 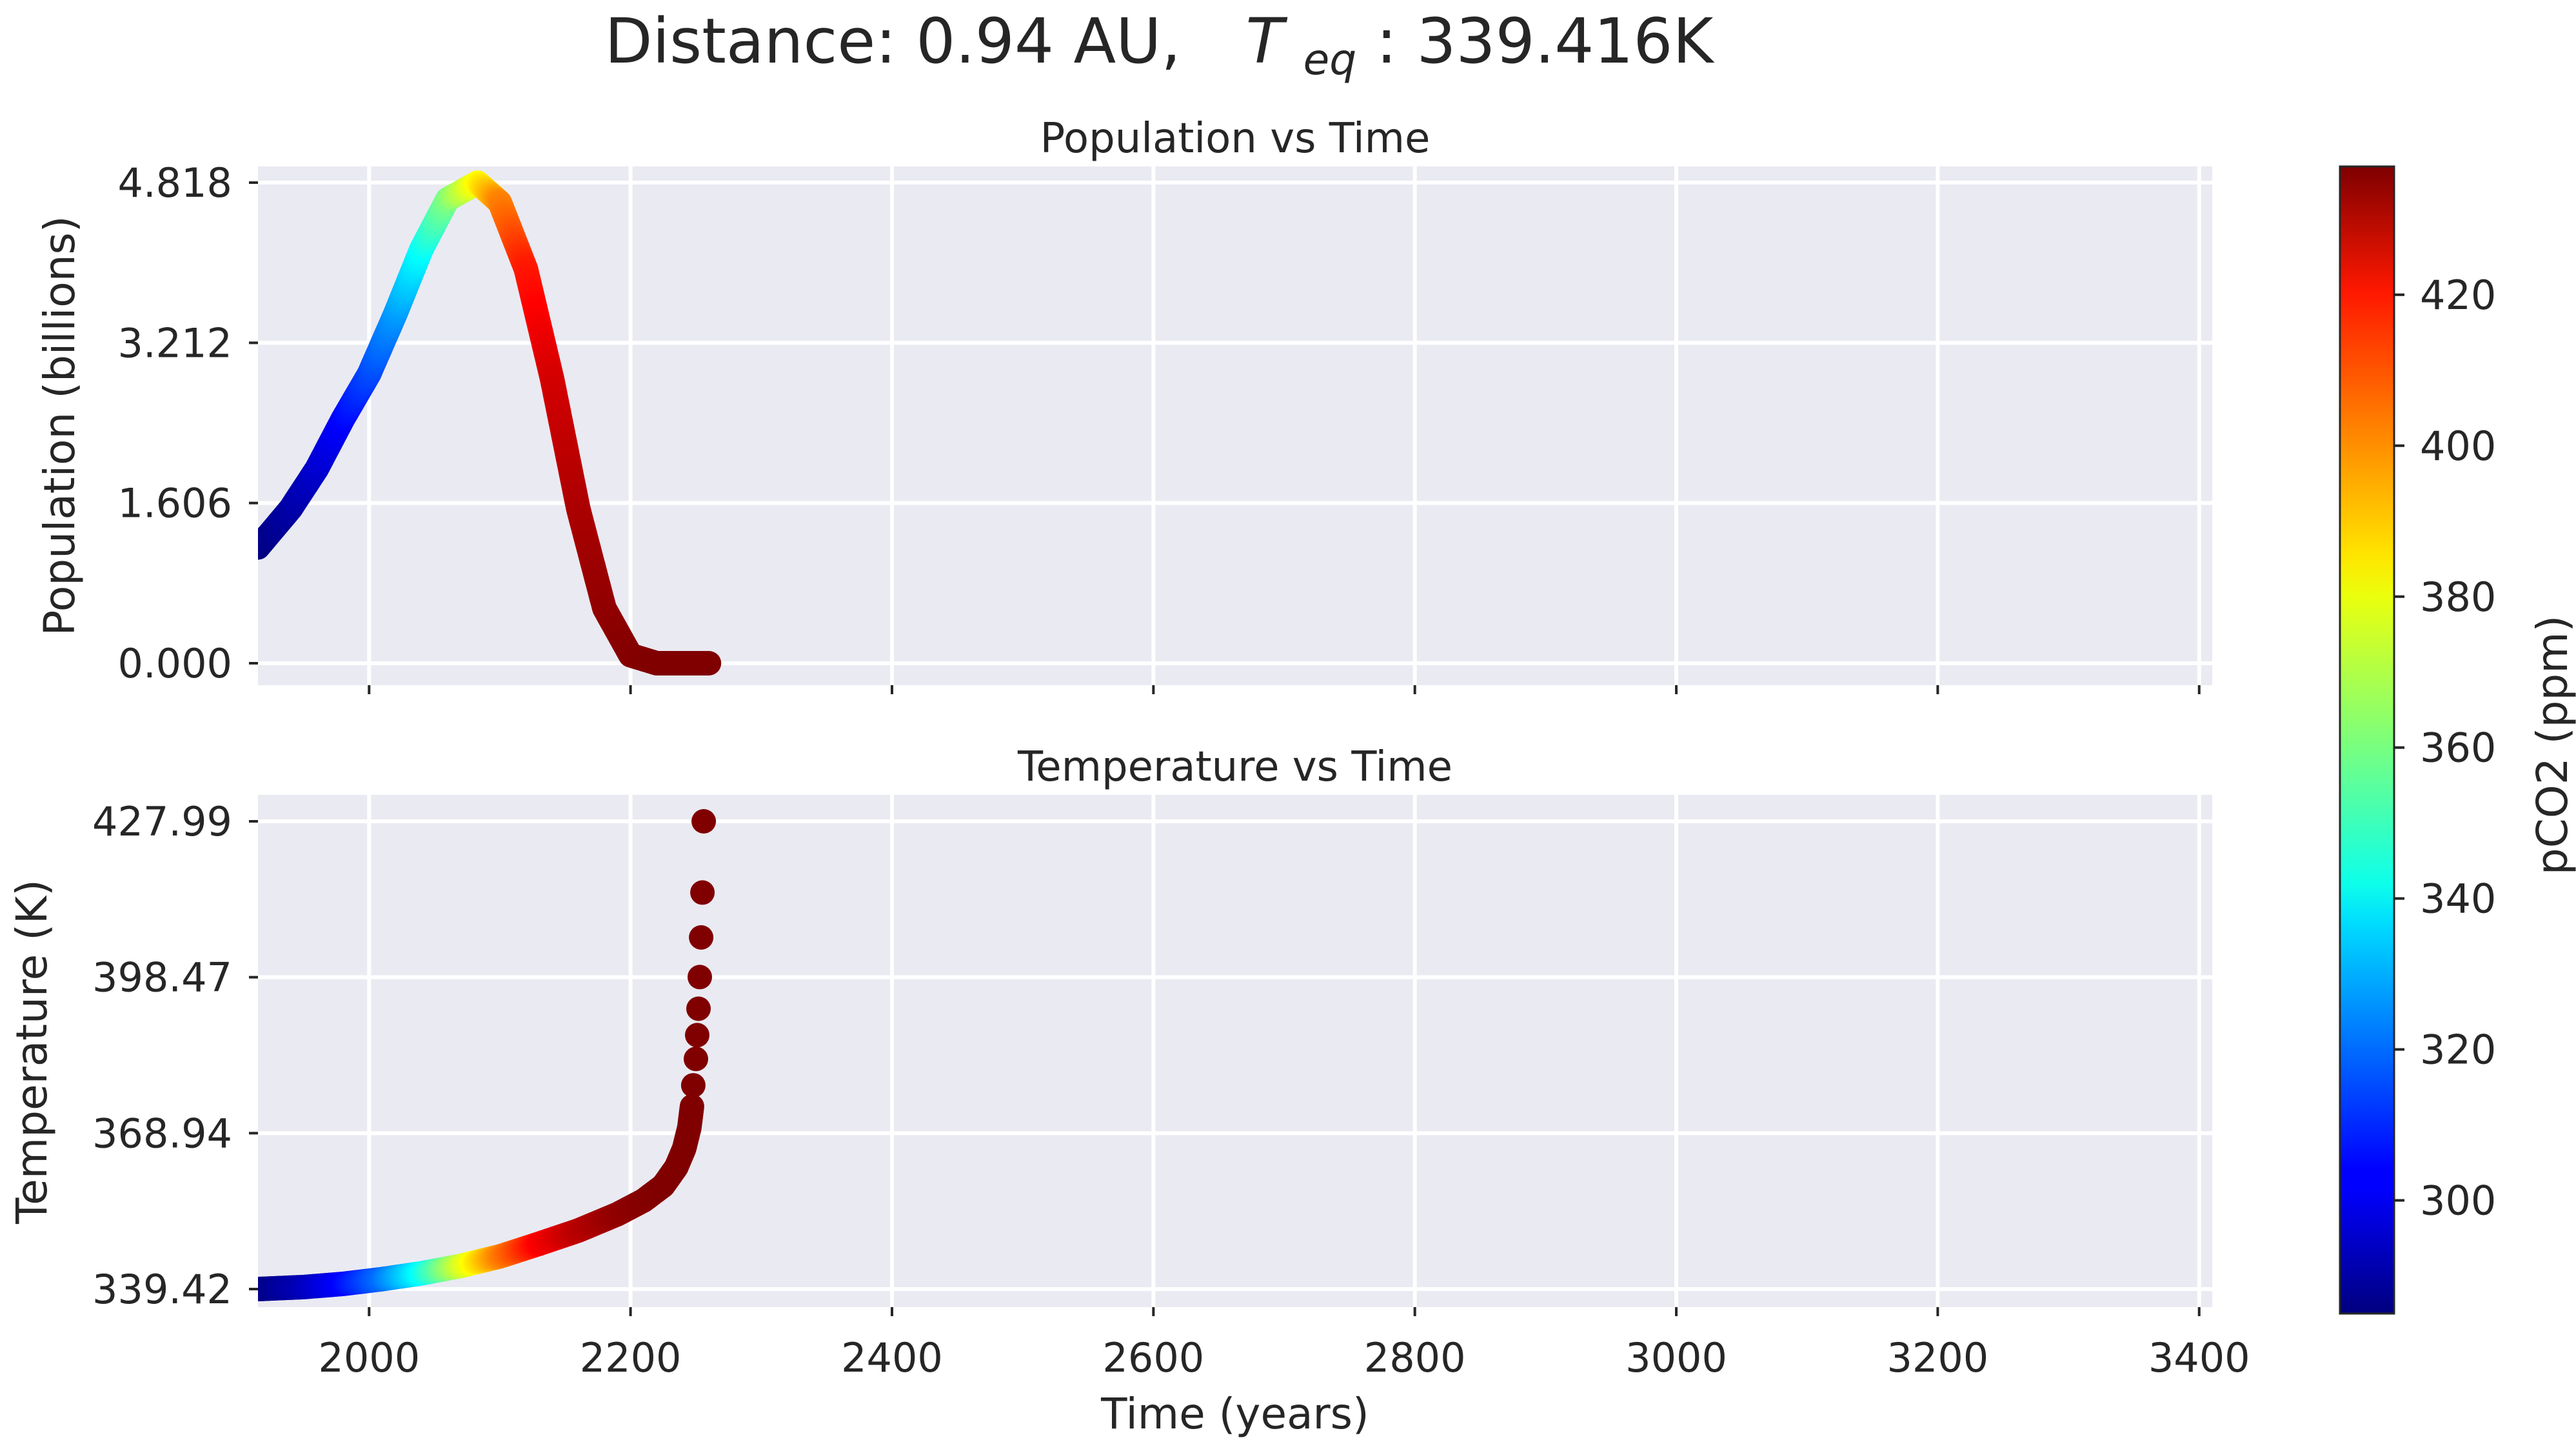 What do you see at coordinates (1153, 1357) in the screenshot?
I see `x-tick-label: 2600` at bounding box center [1153, 1357].